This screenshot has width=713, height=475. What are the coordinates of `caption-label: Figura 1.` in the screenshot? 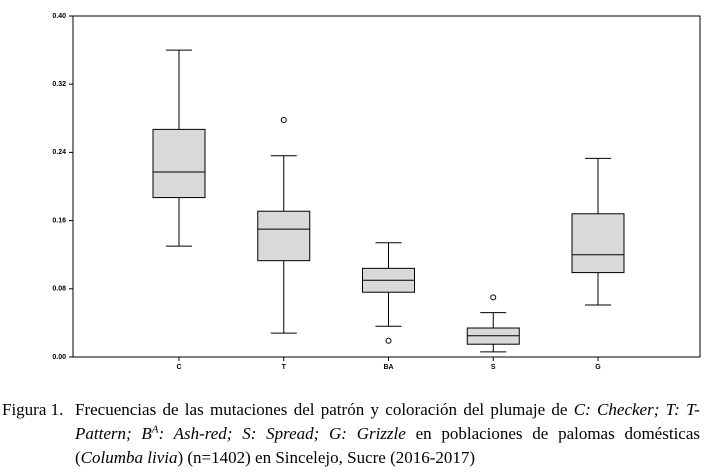 It's located at (33, 409).